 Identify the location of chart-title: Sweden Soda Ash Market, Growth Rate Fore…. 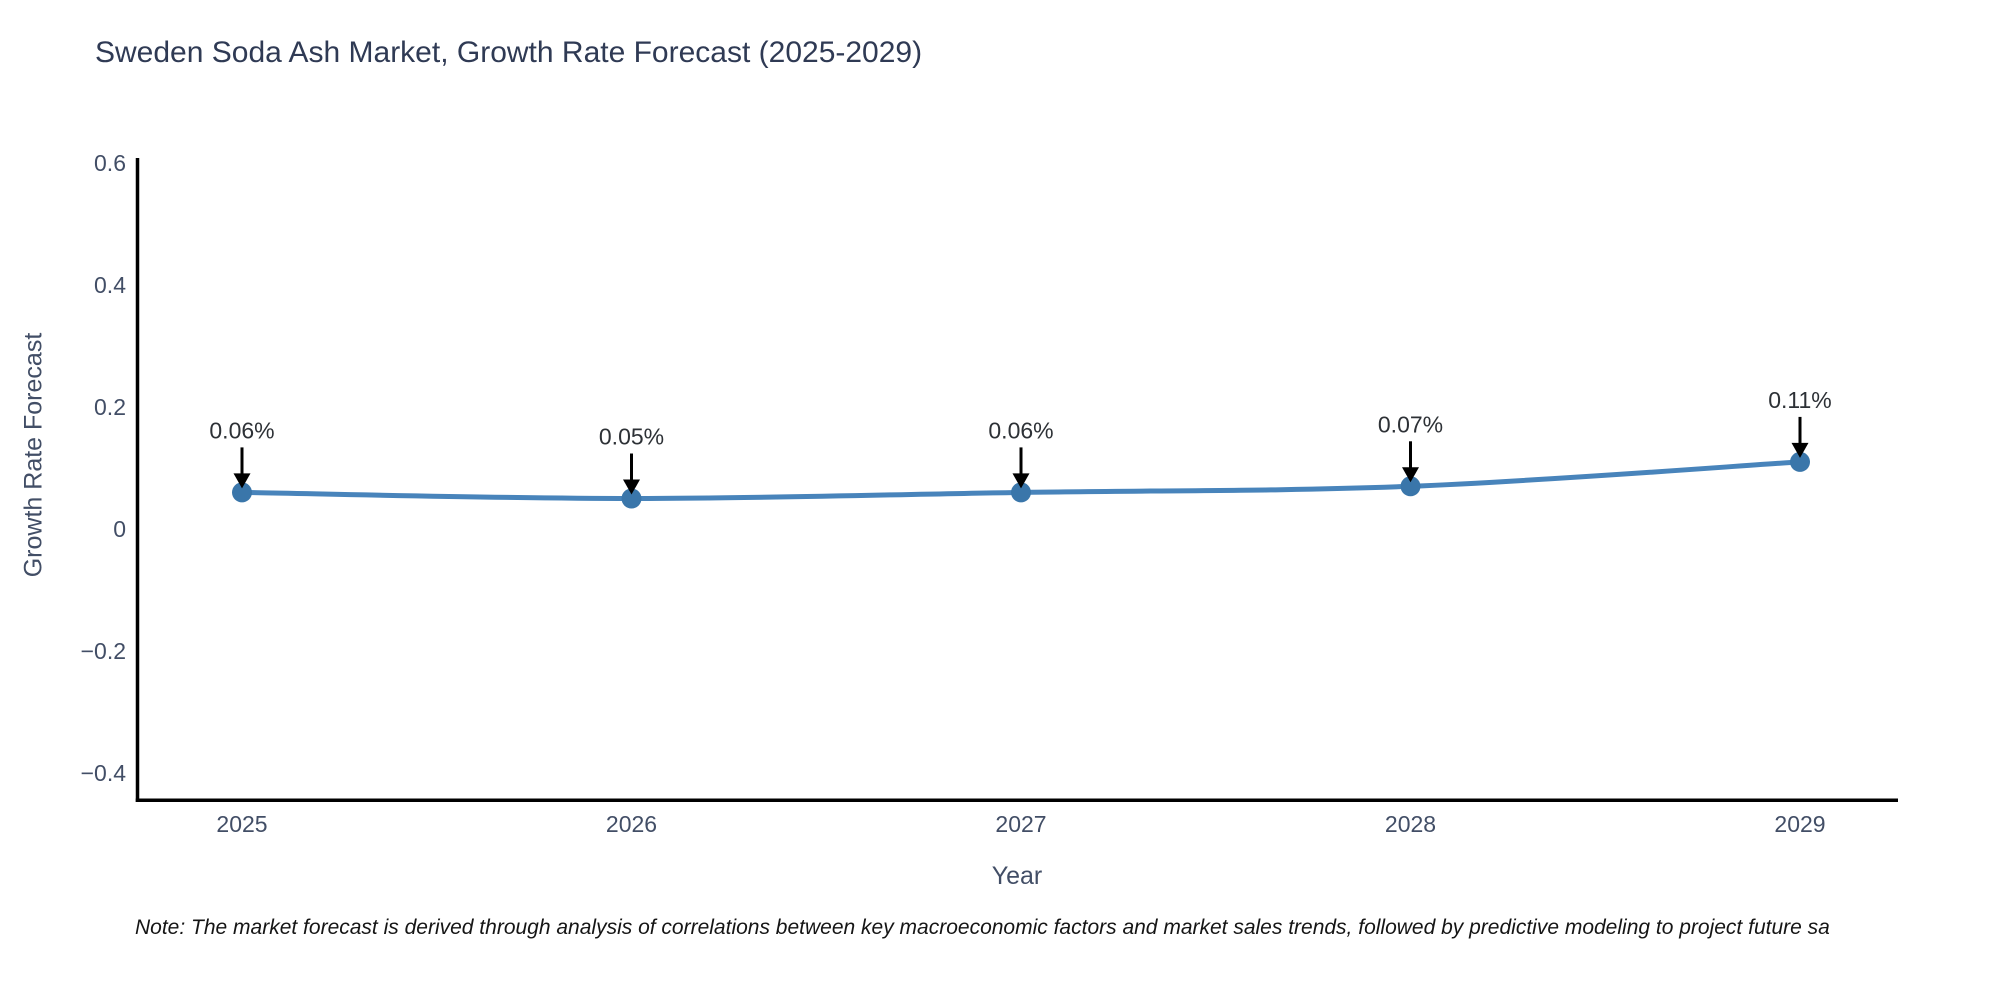
(509, 52).